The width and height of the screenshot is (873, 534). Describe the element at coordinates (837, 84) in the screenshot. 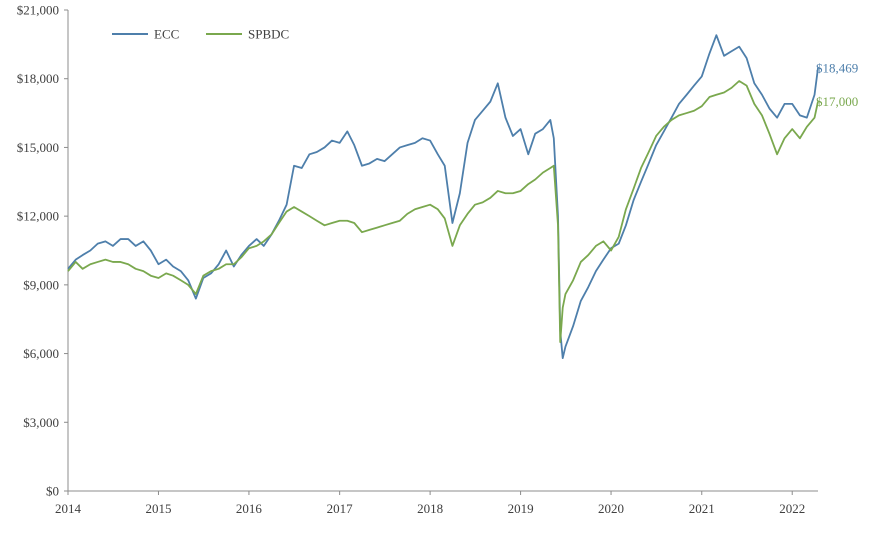

I see `end-labels: $18,469 $17,000` at that location.